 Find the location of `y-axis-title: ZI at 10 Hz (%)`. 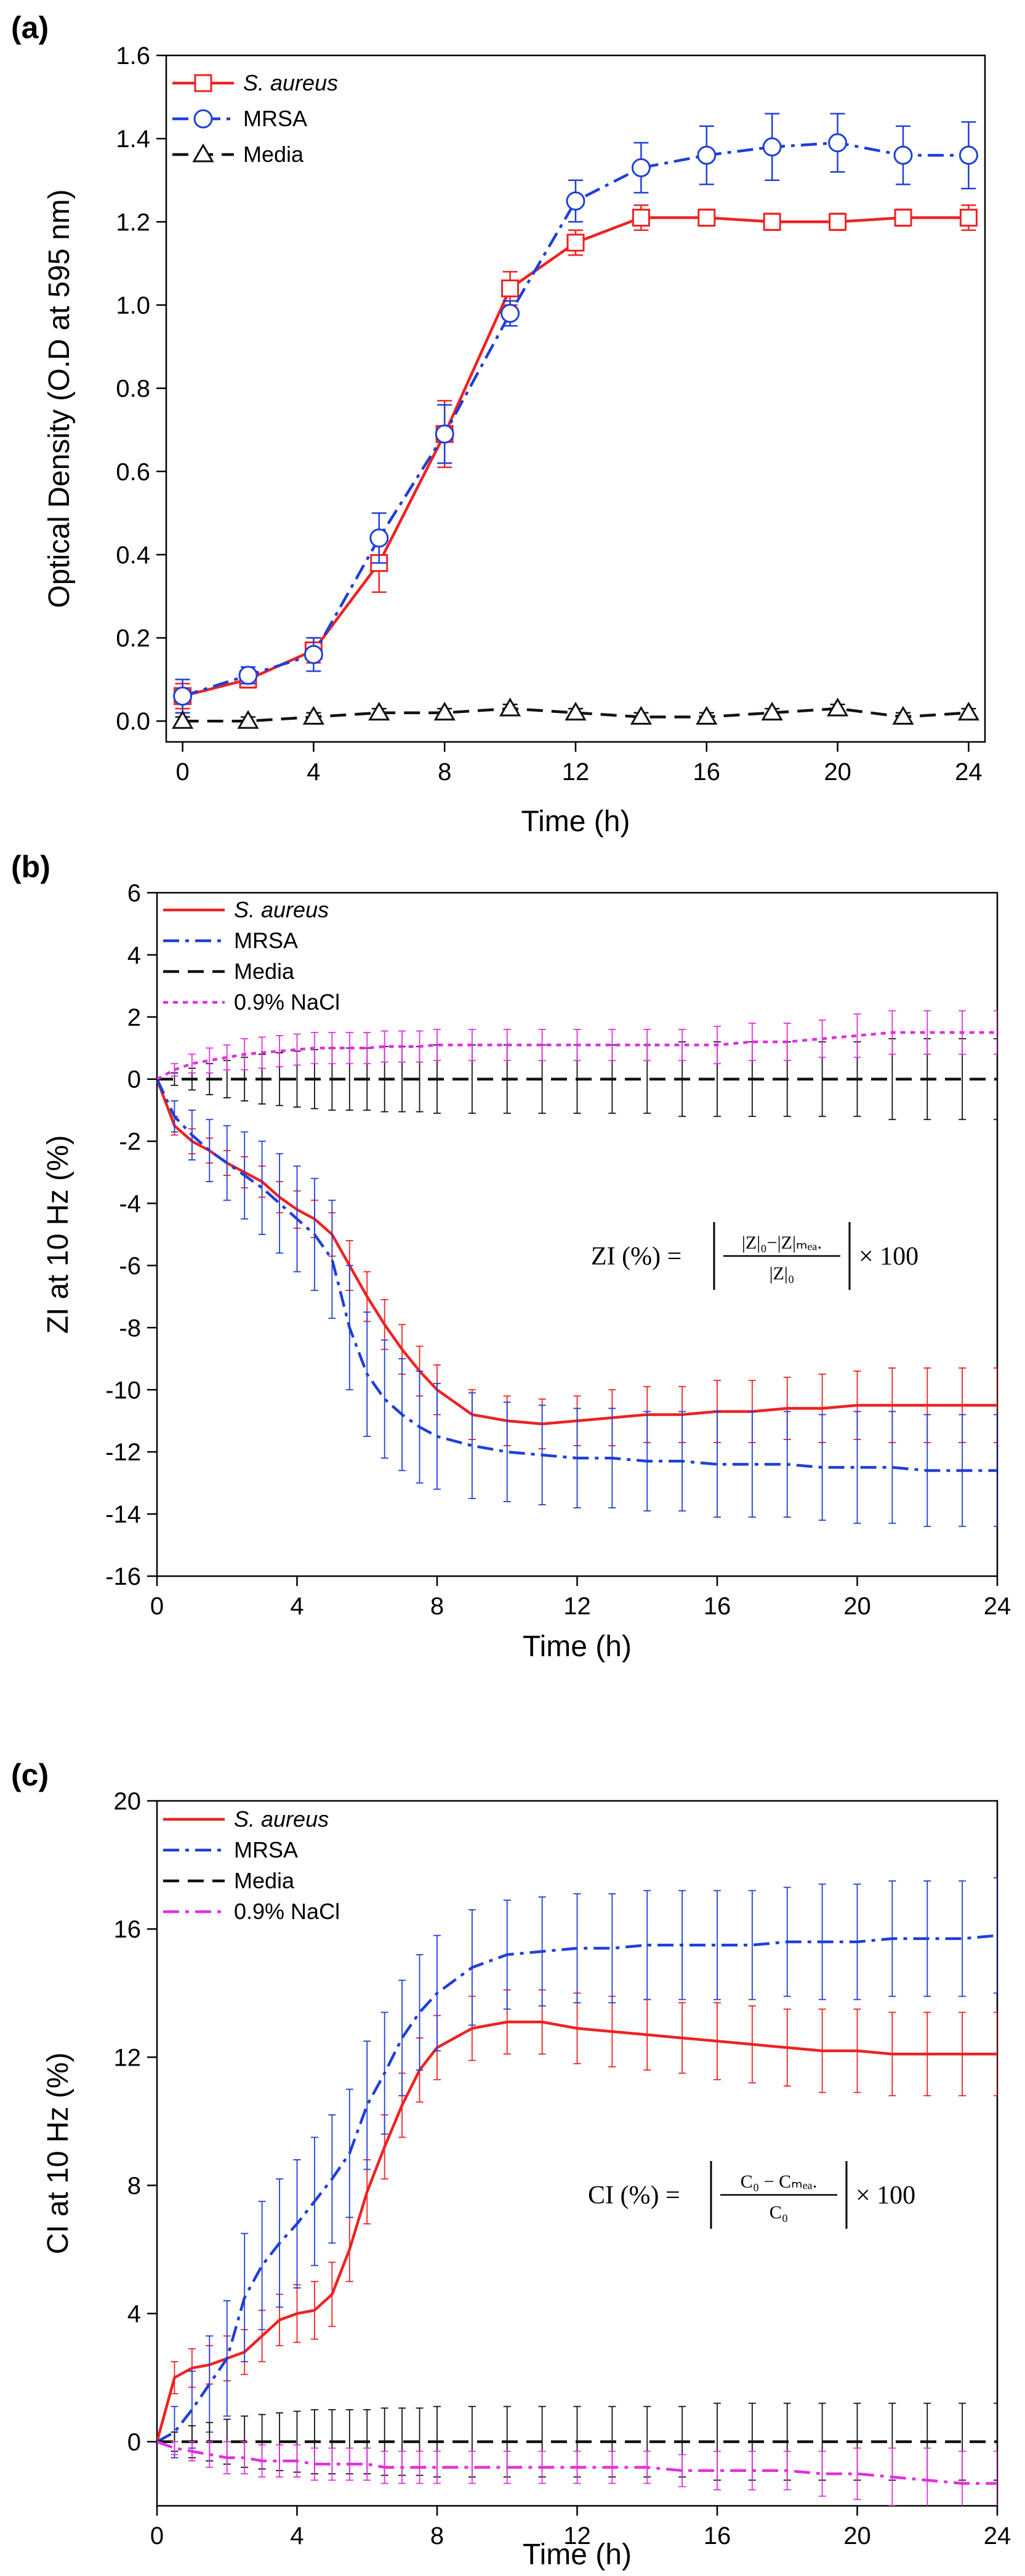

y-axis-title: ZI at 10 Hz (%) is located at coordinates (58, 1234).